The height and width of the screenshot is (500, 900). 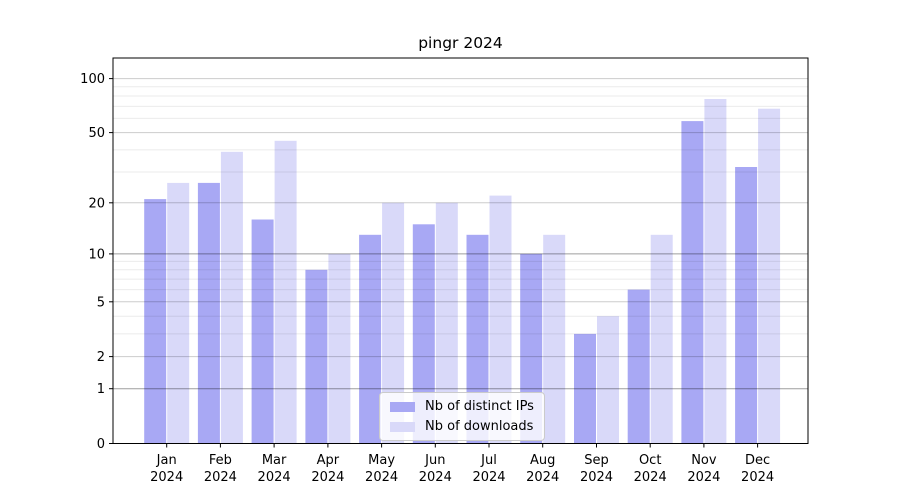 I want to click on legend-item-distinct-ips: Nb of distinct IPs, so click(x=462, y=406).